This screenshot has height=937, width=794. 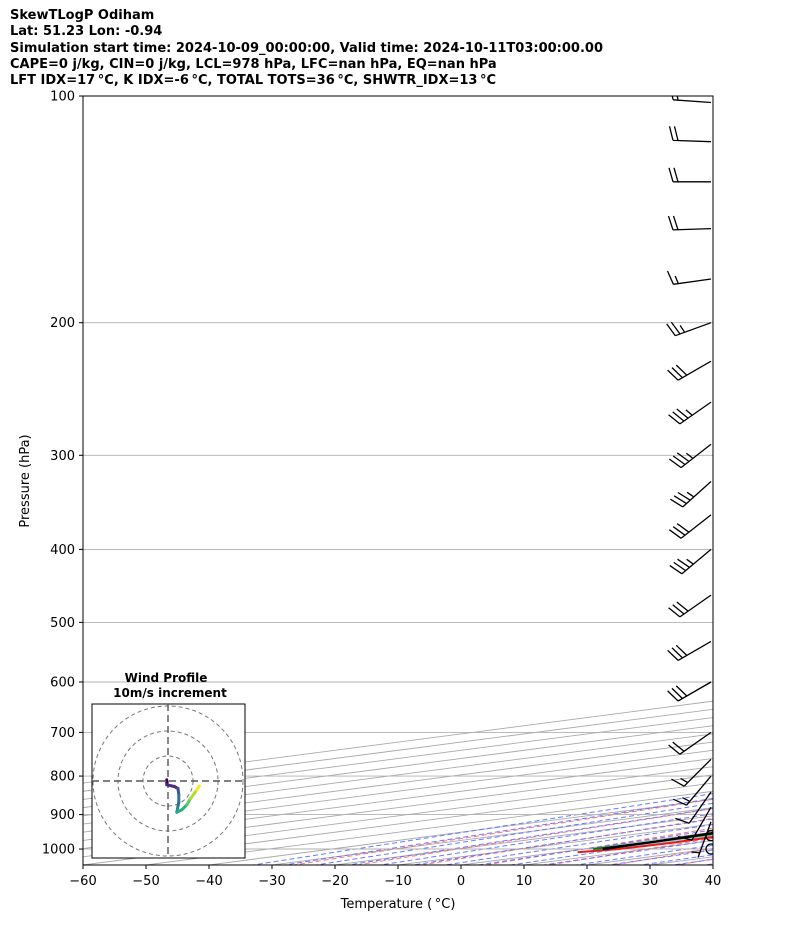 I want to click on x-tick-label: −60, so click(x=82, y=881).